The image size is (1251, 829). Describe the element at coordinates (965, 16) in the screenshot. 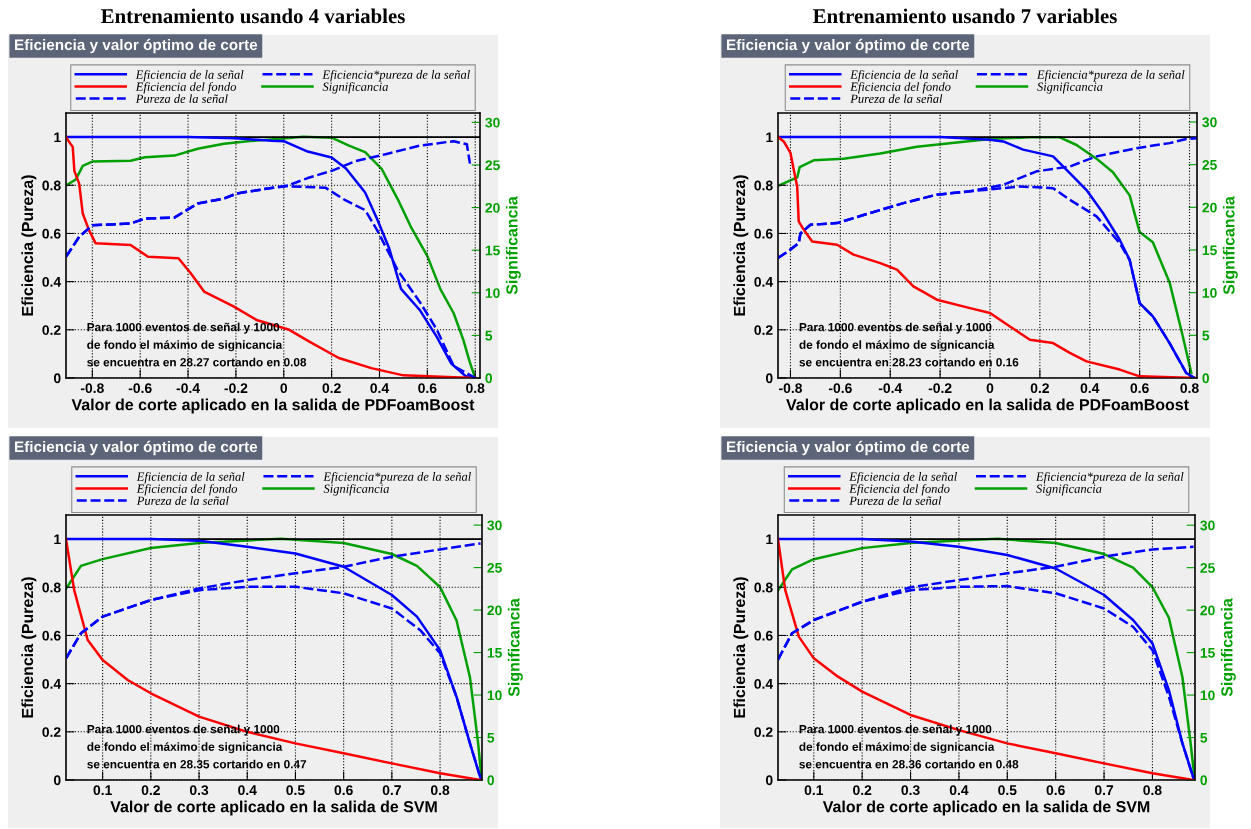

I see `chart-title: Entrenamiento usando 7 variables` at that location.